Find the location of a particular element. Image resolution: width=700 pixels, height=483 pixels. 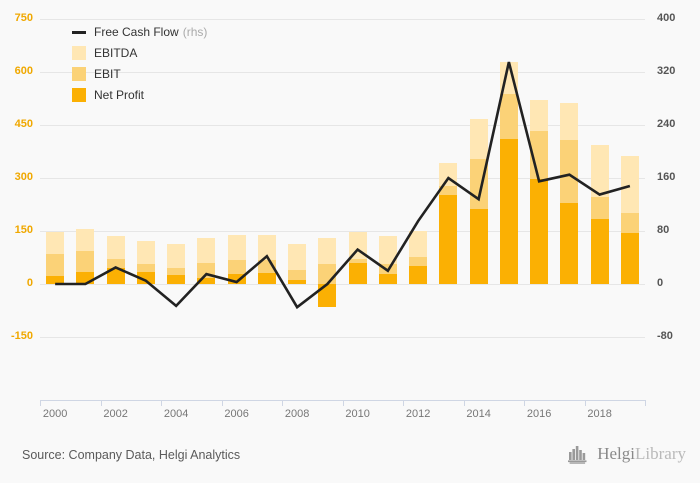

x-axis-tick-label: 2018 is located at coordinates (599, 414).